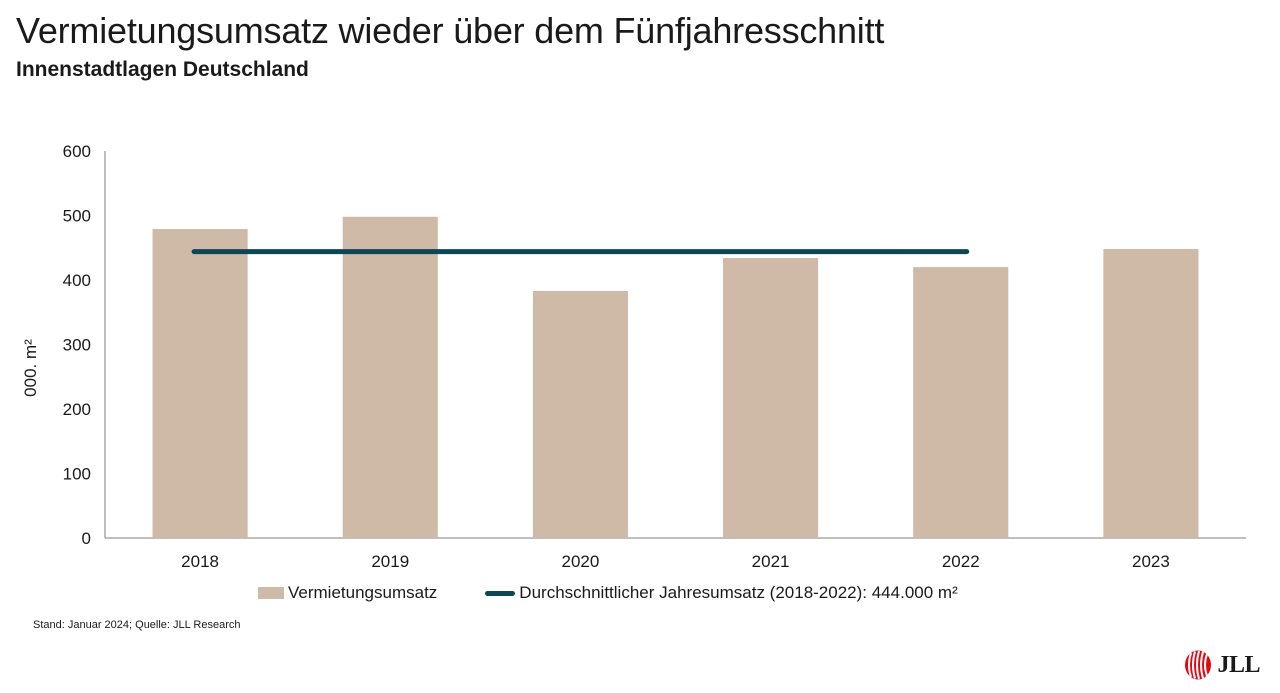  Describe the element at coordinates (77, 280) in the screenshot. I see `y-tick-label: 400` at that location.